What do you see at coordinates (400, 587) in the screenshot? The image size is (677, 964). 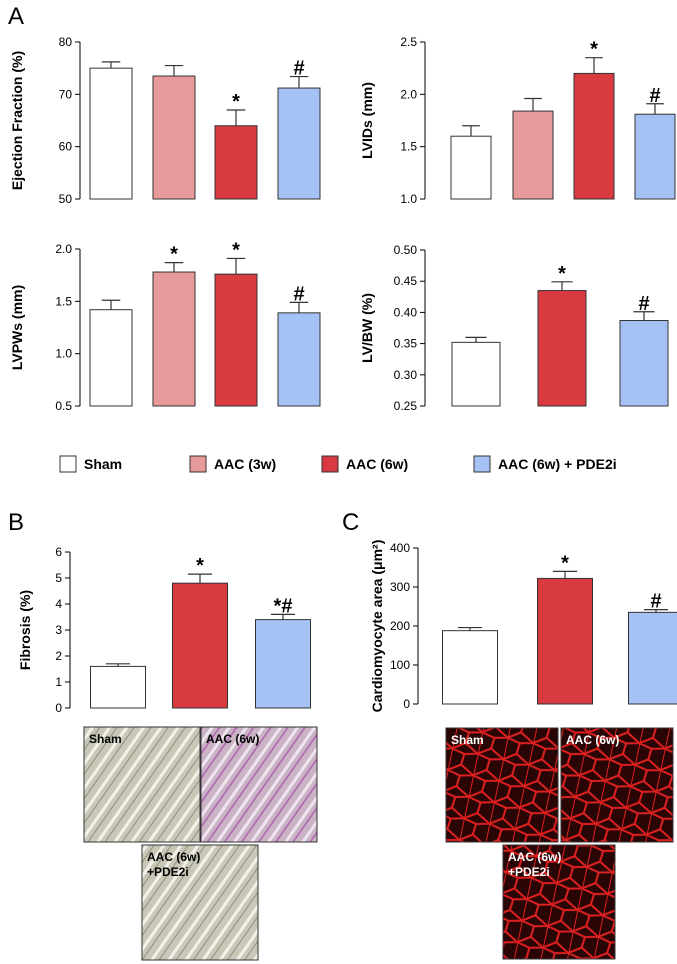 I see `y-tick-label: 300` at bounding box center [400, 587].